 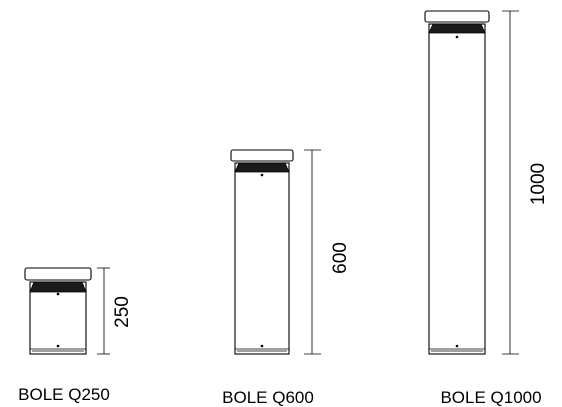 I want to click on q250-bottom-screw, so click(x=58, y=346).